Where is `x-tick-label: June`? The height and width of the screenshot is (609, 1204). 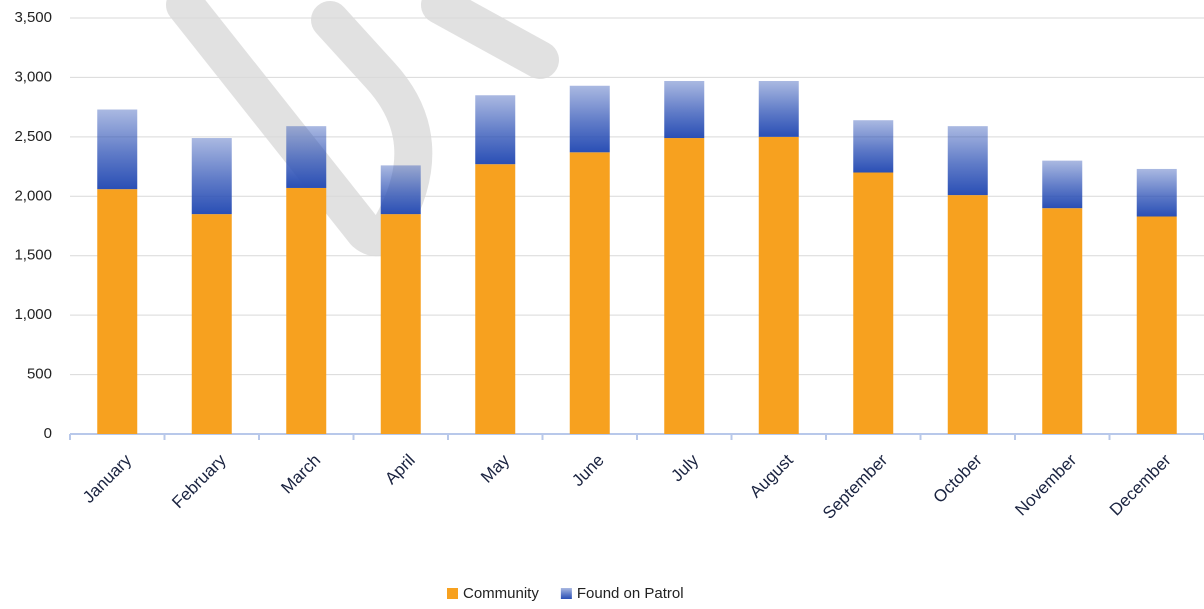 x-tick-label: June is located at coordinates (588, 471).